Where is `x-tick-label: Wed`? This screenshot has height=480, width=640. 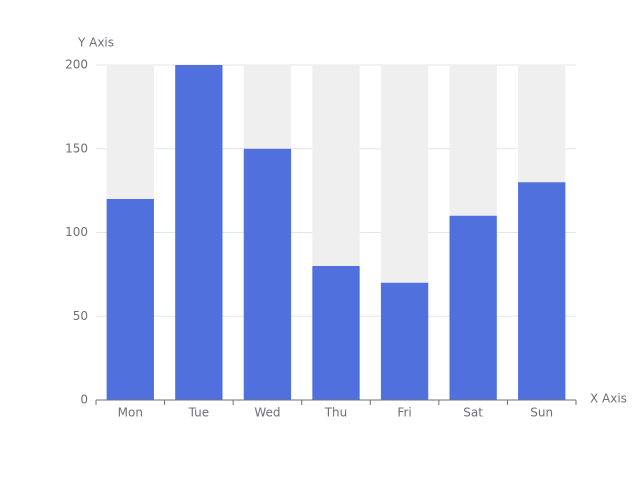
x-tick-label: Wed is located at coordinates (267, 413).